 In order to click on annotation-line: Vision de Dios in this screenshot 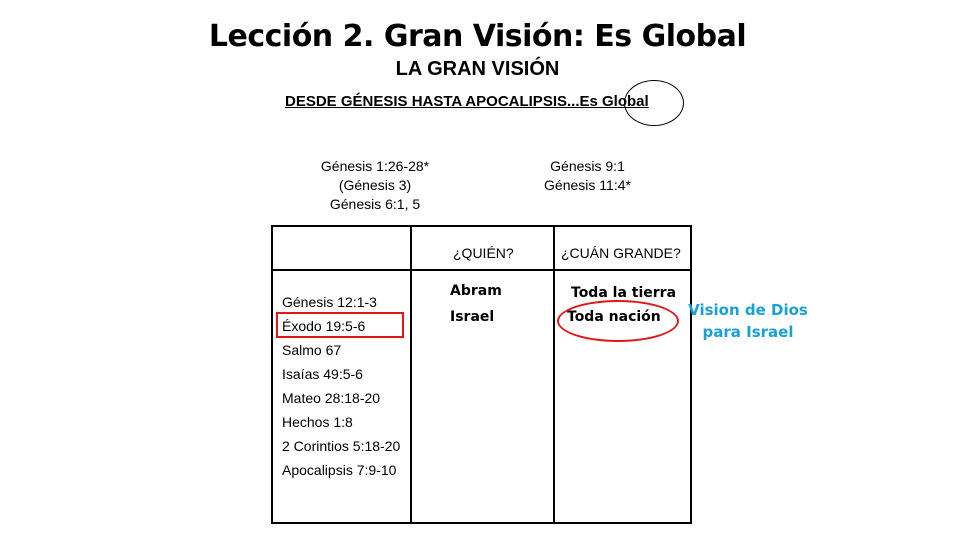, I will do `click(748, 310)`.